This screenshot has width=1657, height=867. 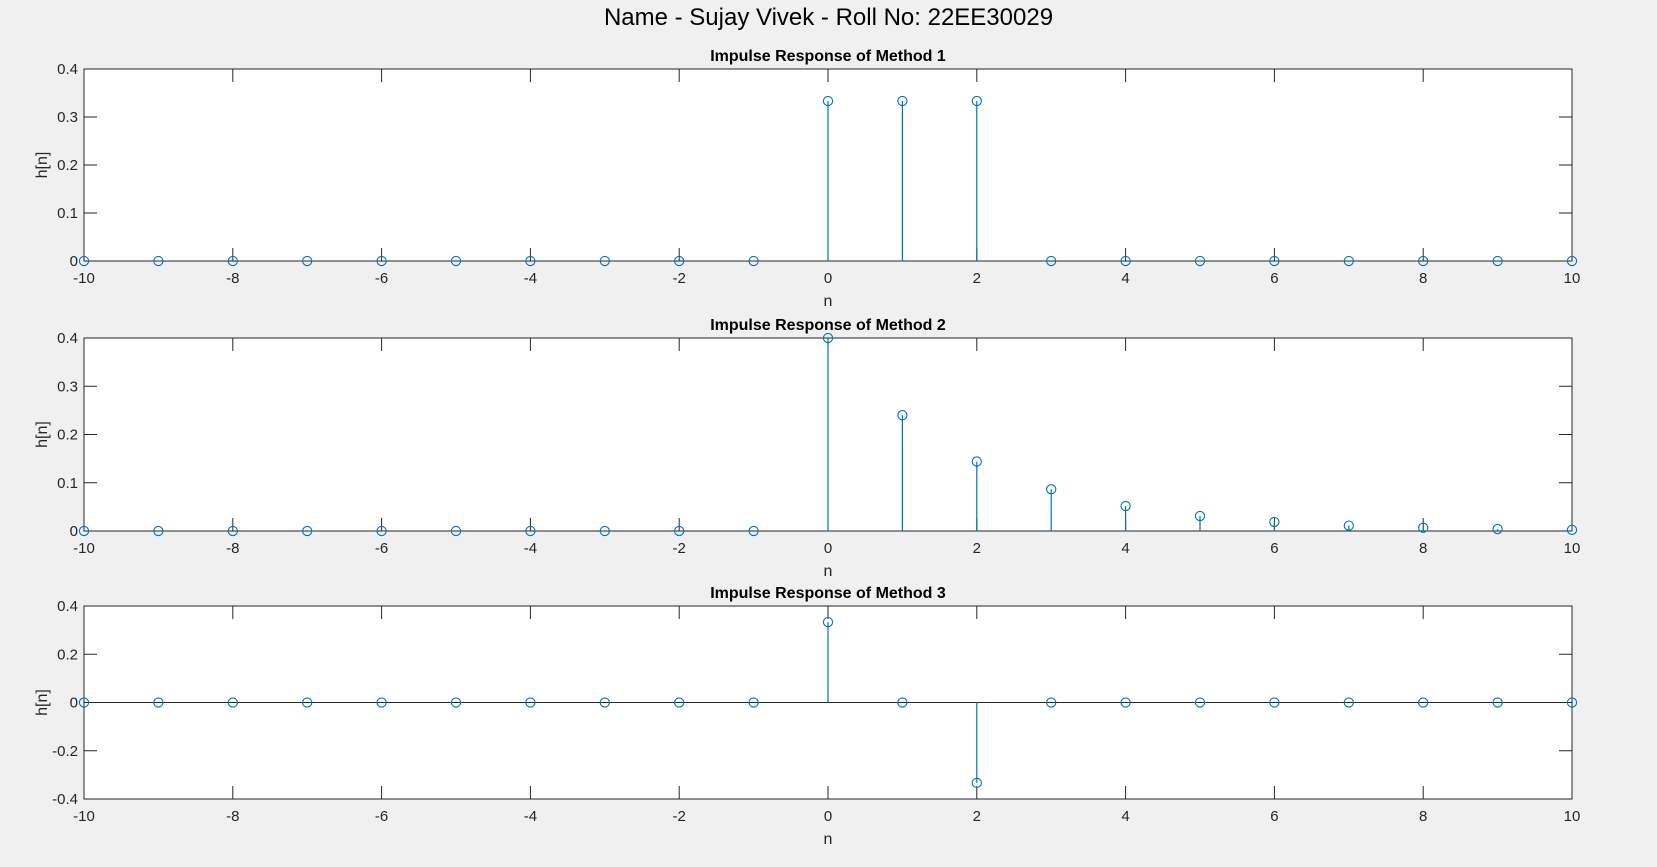 What do you see at coordinates (65, 799) in the screenshot?
I see `y-tick-label: -0.4` at bounding box center [65, 799].